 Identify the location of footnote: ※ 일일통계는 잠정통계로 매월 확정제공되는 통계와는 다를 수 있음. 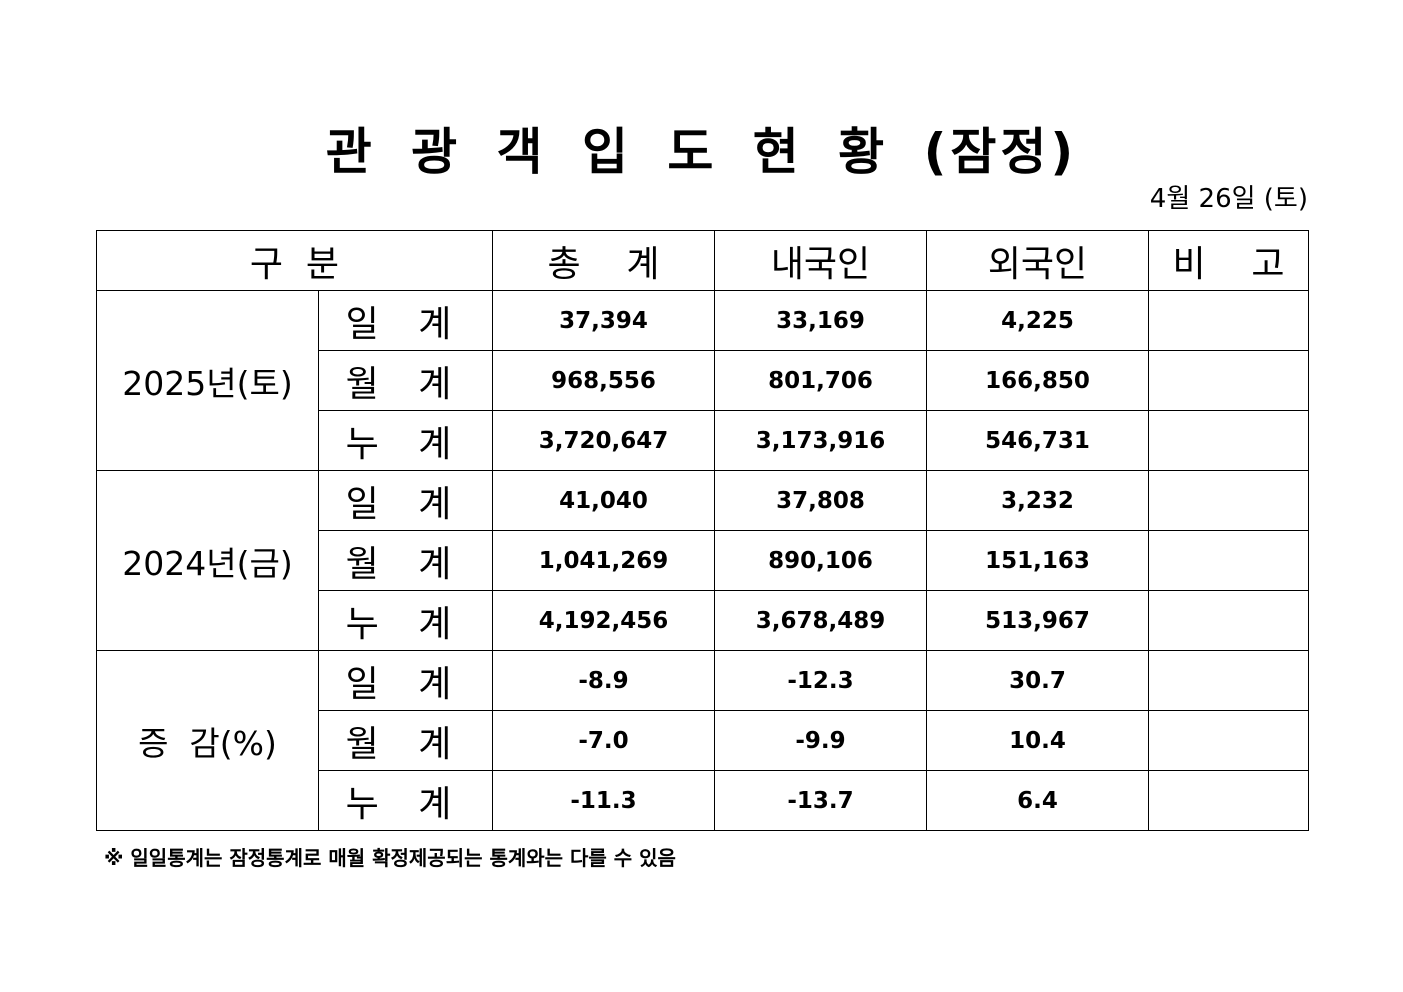
(390, 858).